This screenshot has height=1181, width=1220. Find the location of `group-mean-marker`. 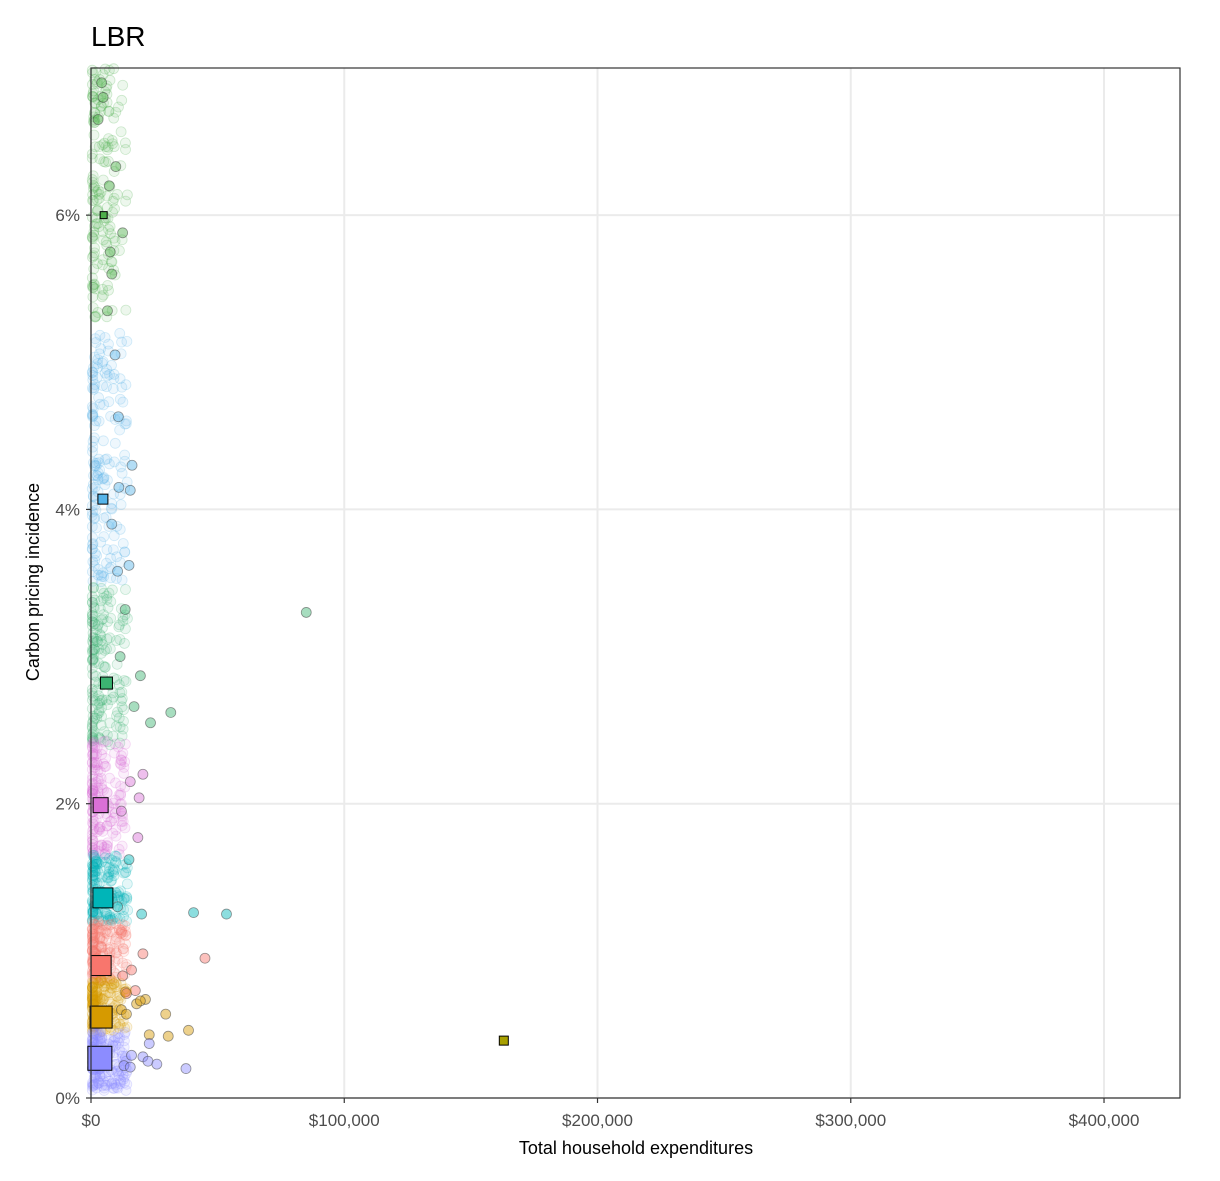

group-mean-marker is located at coordinates (100, 1058).